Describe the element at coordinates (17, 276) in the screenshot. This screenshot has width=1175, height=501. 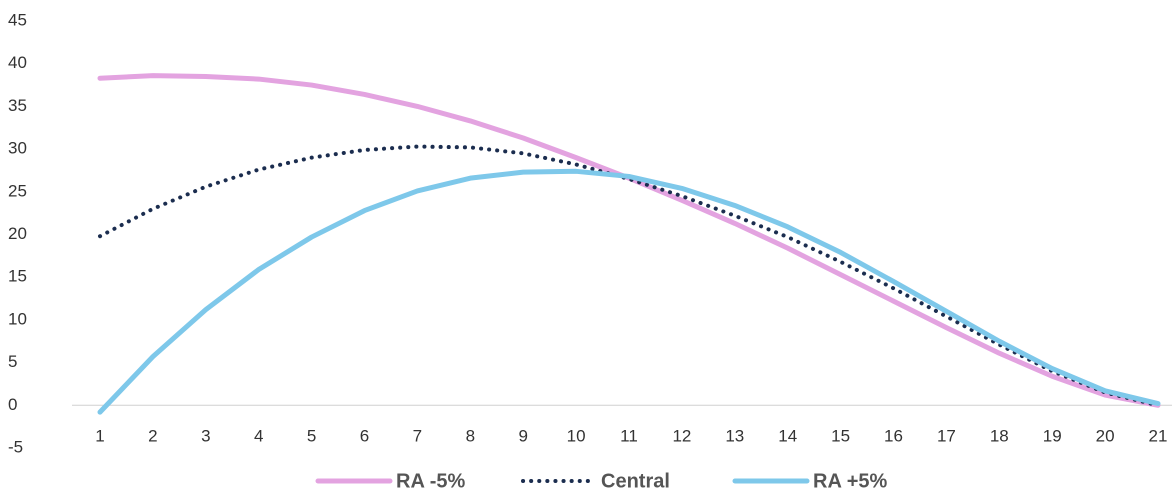
I see `y-tick-label: 15` at that location.